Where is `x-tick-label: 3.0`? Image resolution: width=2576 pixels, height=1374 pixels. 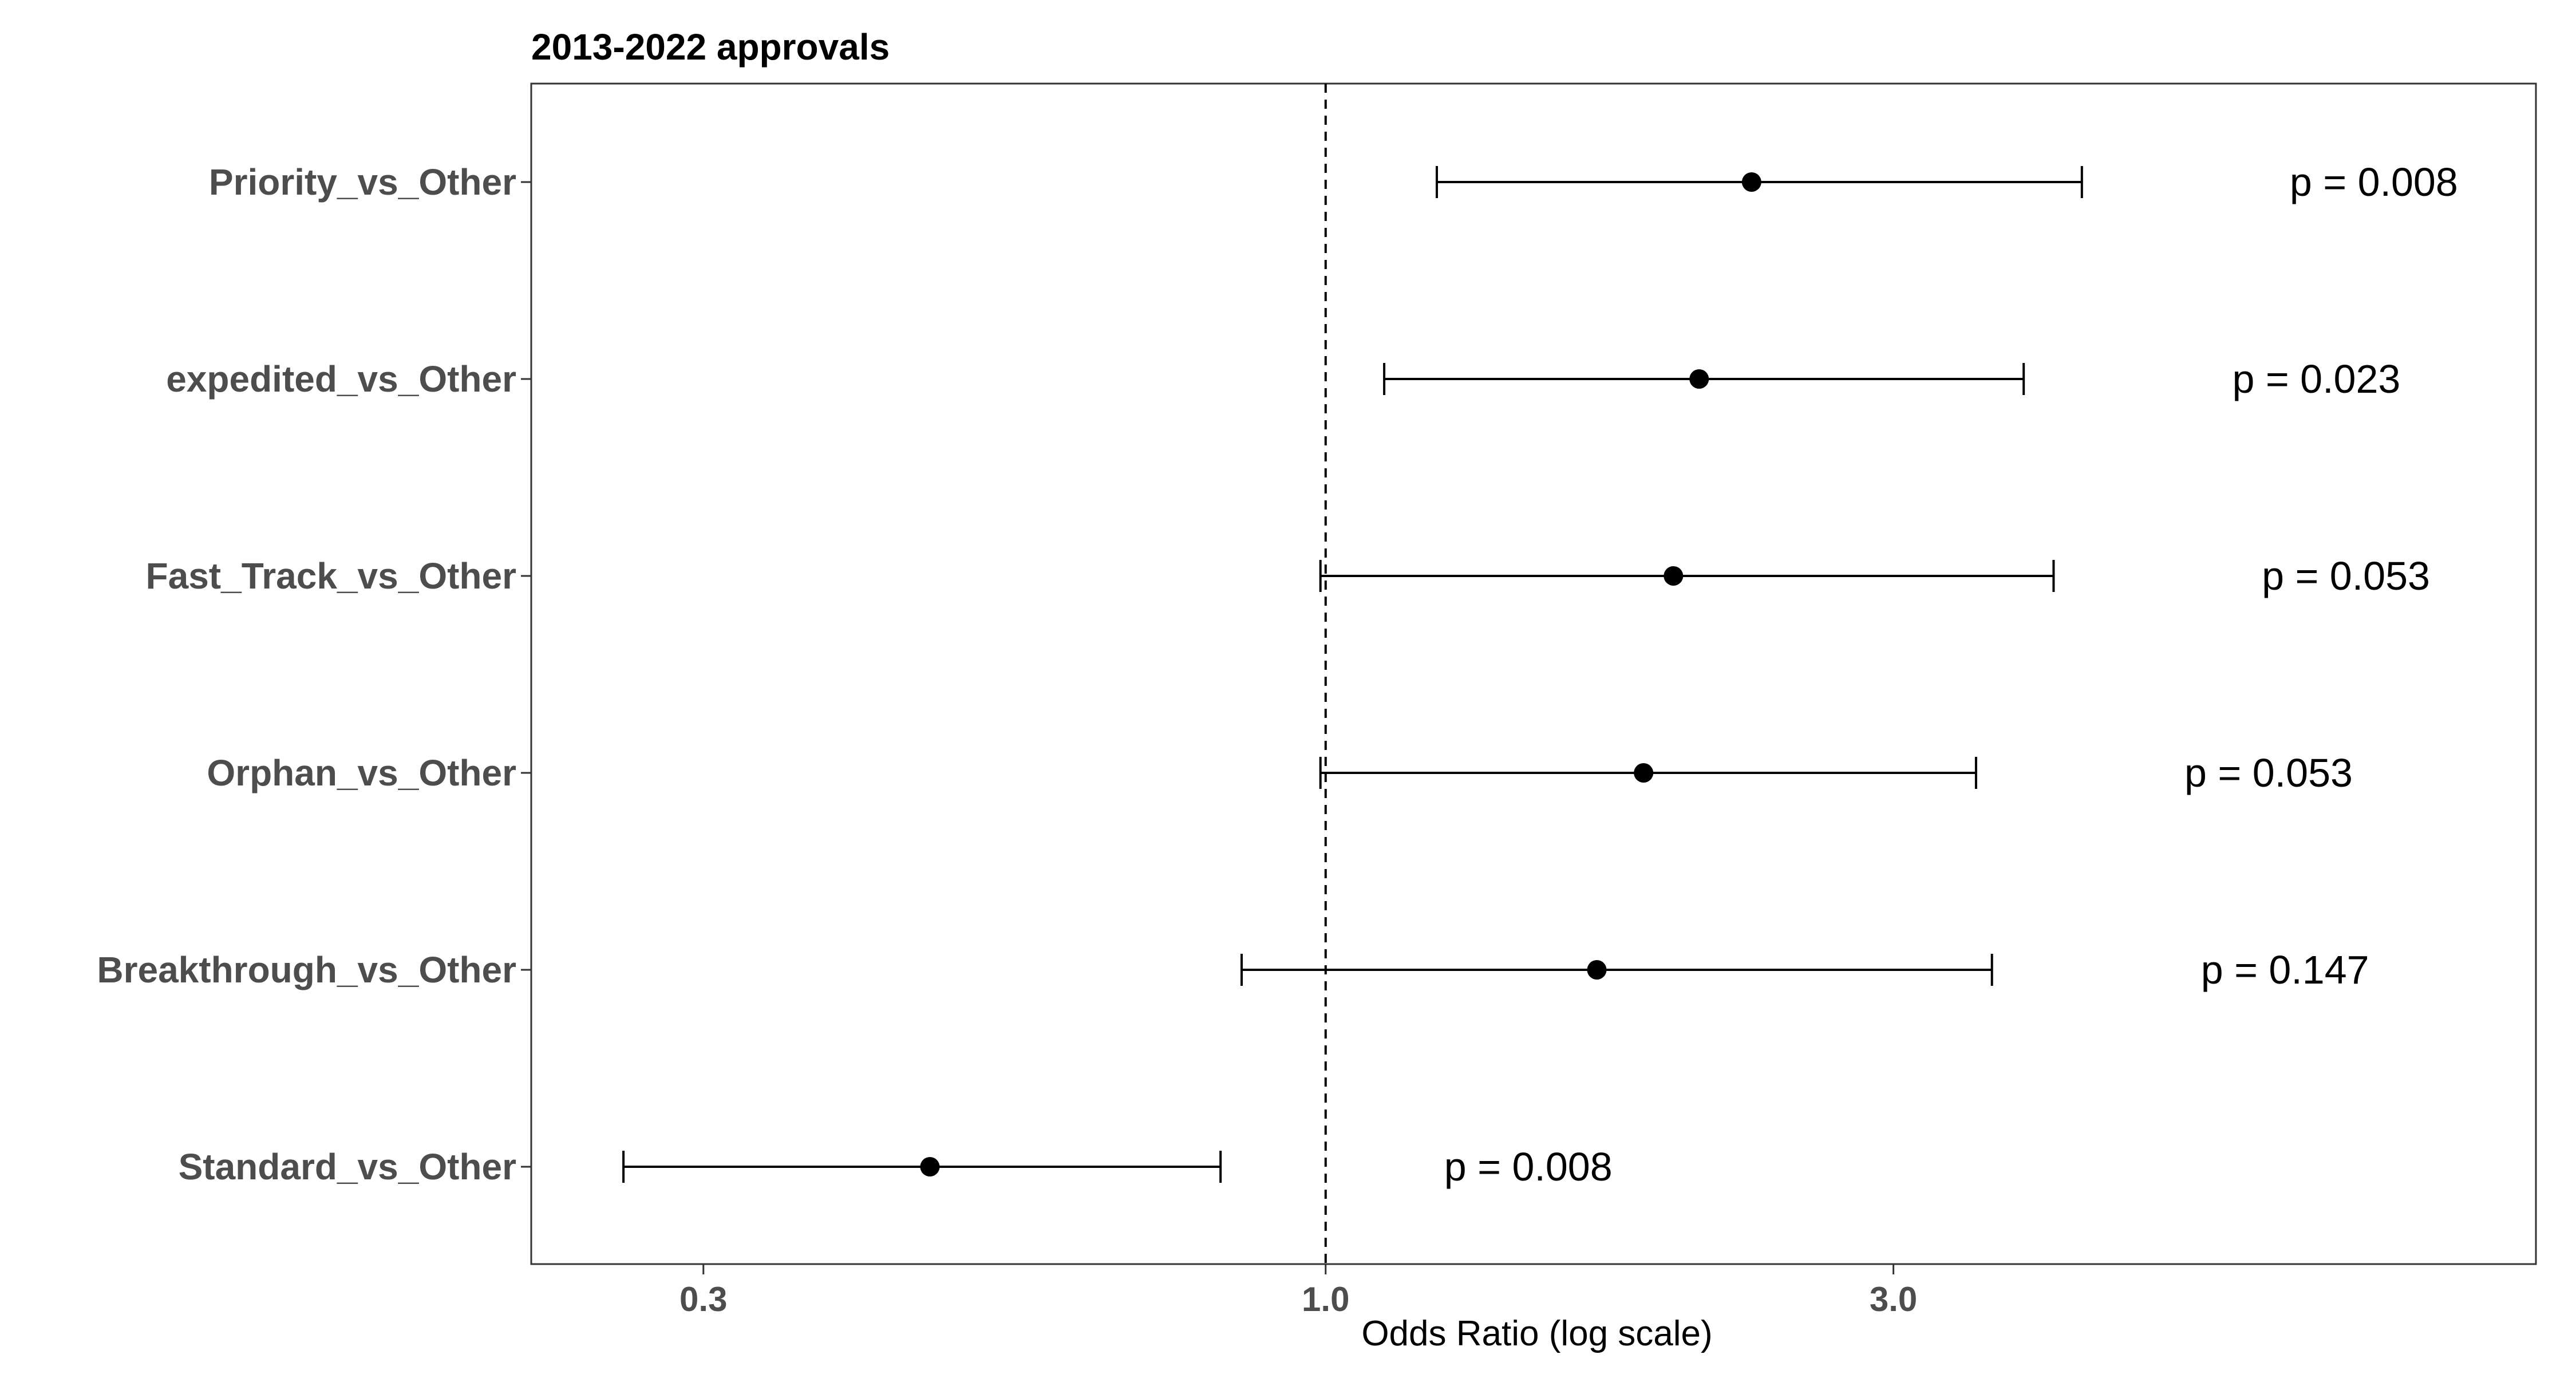 x-tick-label: 3.0 is located at coordinates (1893, 1299).